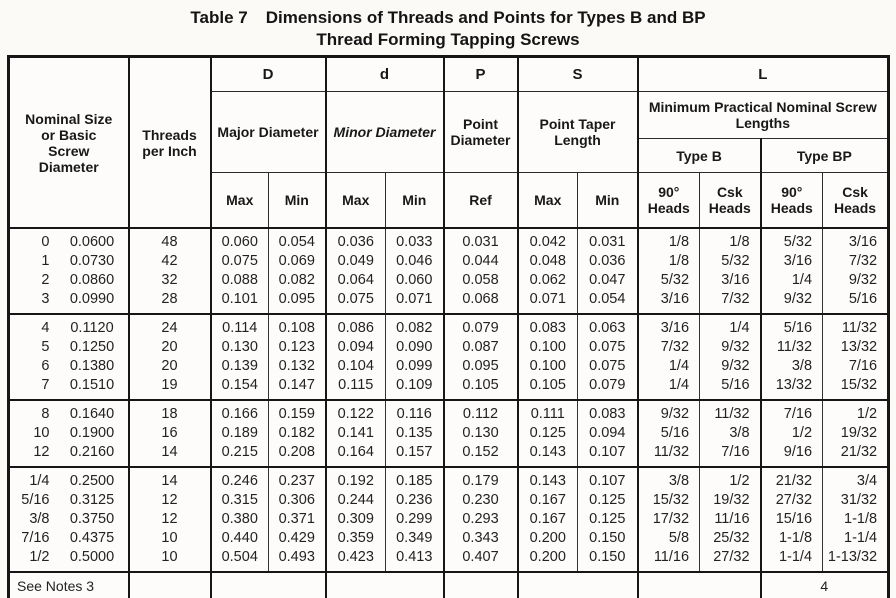 The width and height of the screenshot is (896, 598). What do you see at coordinates (92, 242) in the screenshot?
I see `cell-basic-diameter: 0.0600` at bounding box center [92, 242].